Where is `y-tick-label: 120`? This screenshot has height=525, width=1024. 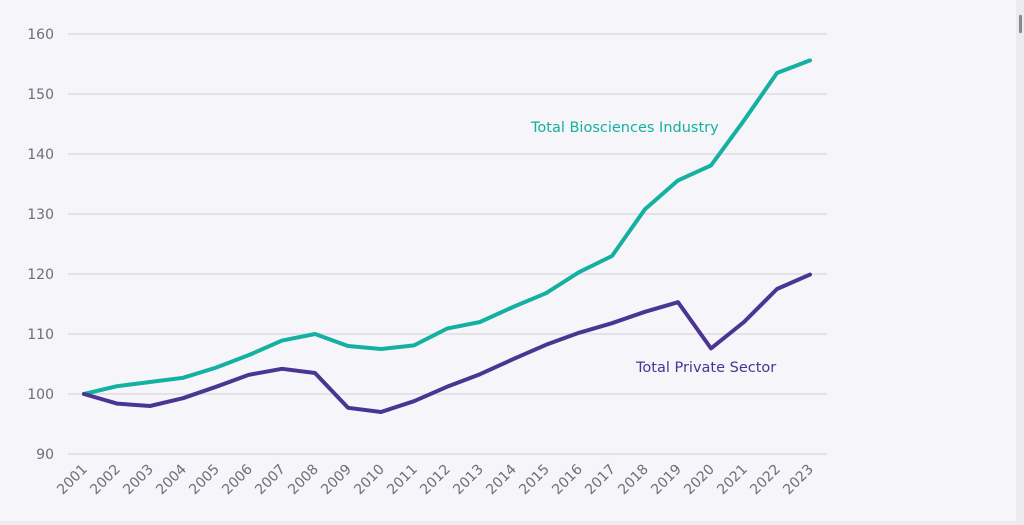 y-tick-label: 120 is located at coordinates (40, 275).